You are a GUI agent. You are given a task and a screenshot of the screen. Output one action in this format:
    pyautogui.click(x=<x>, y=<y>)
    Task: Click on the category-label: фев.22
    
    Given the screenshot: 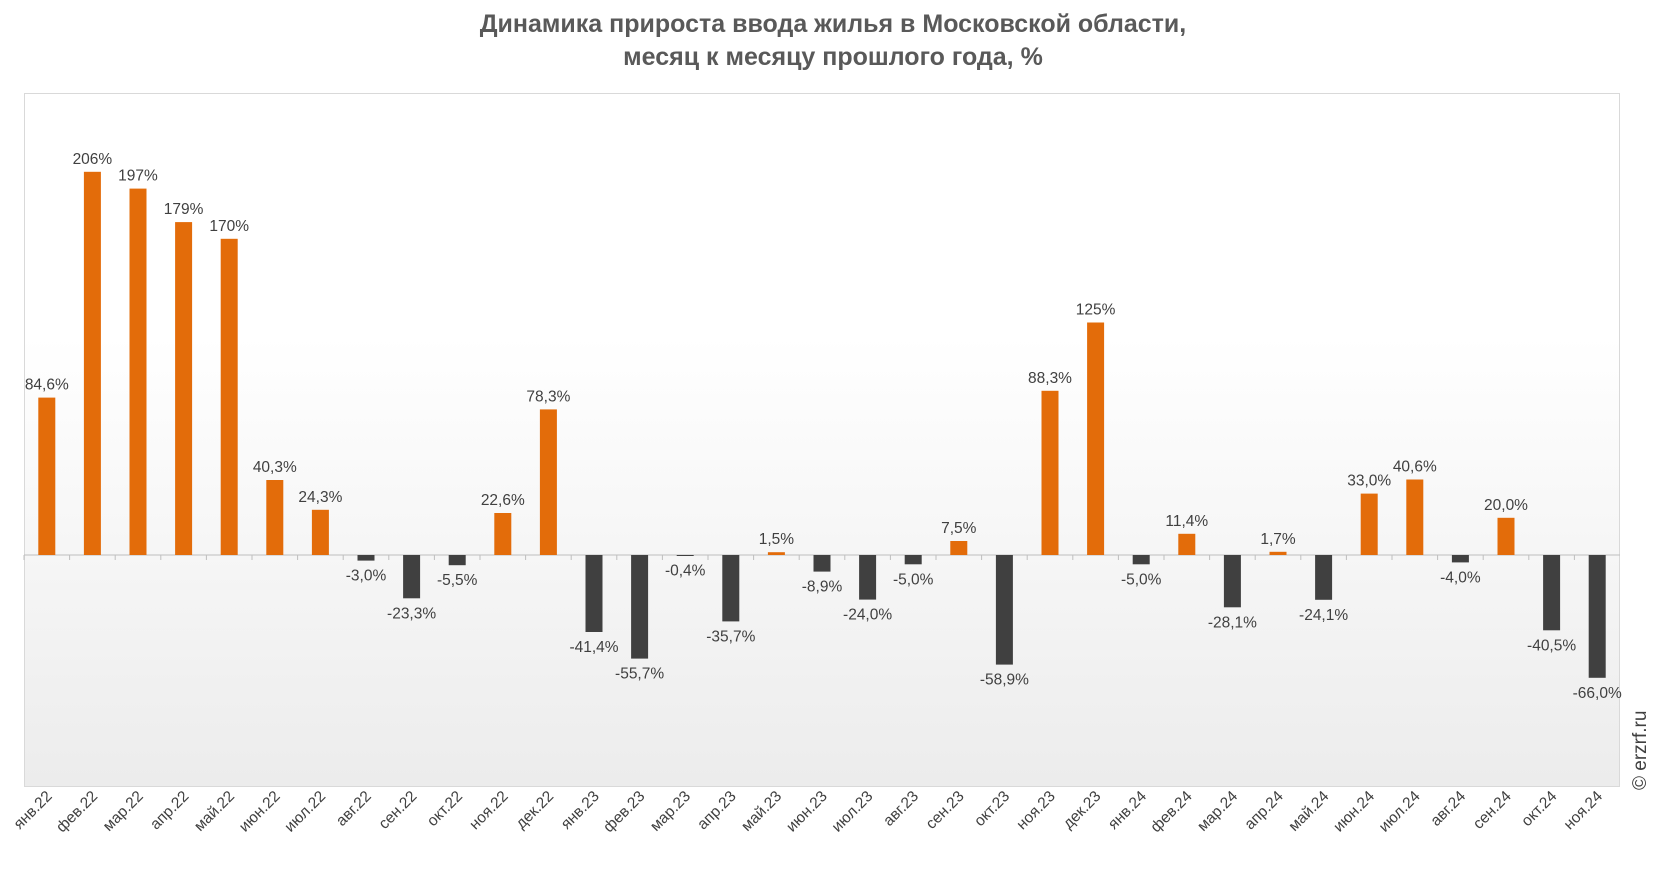 What is the action you would take?
    pyautogui.click(x=77, y=812)
    